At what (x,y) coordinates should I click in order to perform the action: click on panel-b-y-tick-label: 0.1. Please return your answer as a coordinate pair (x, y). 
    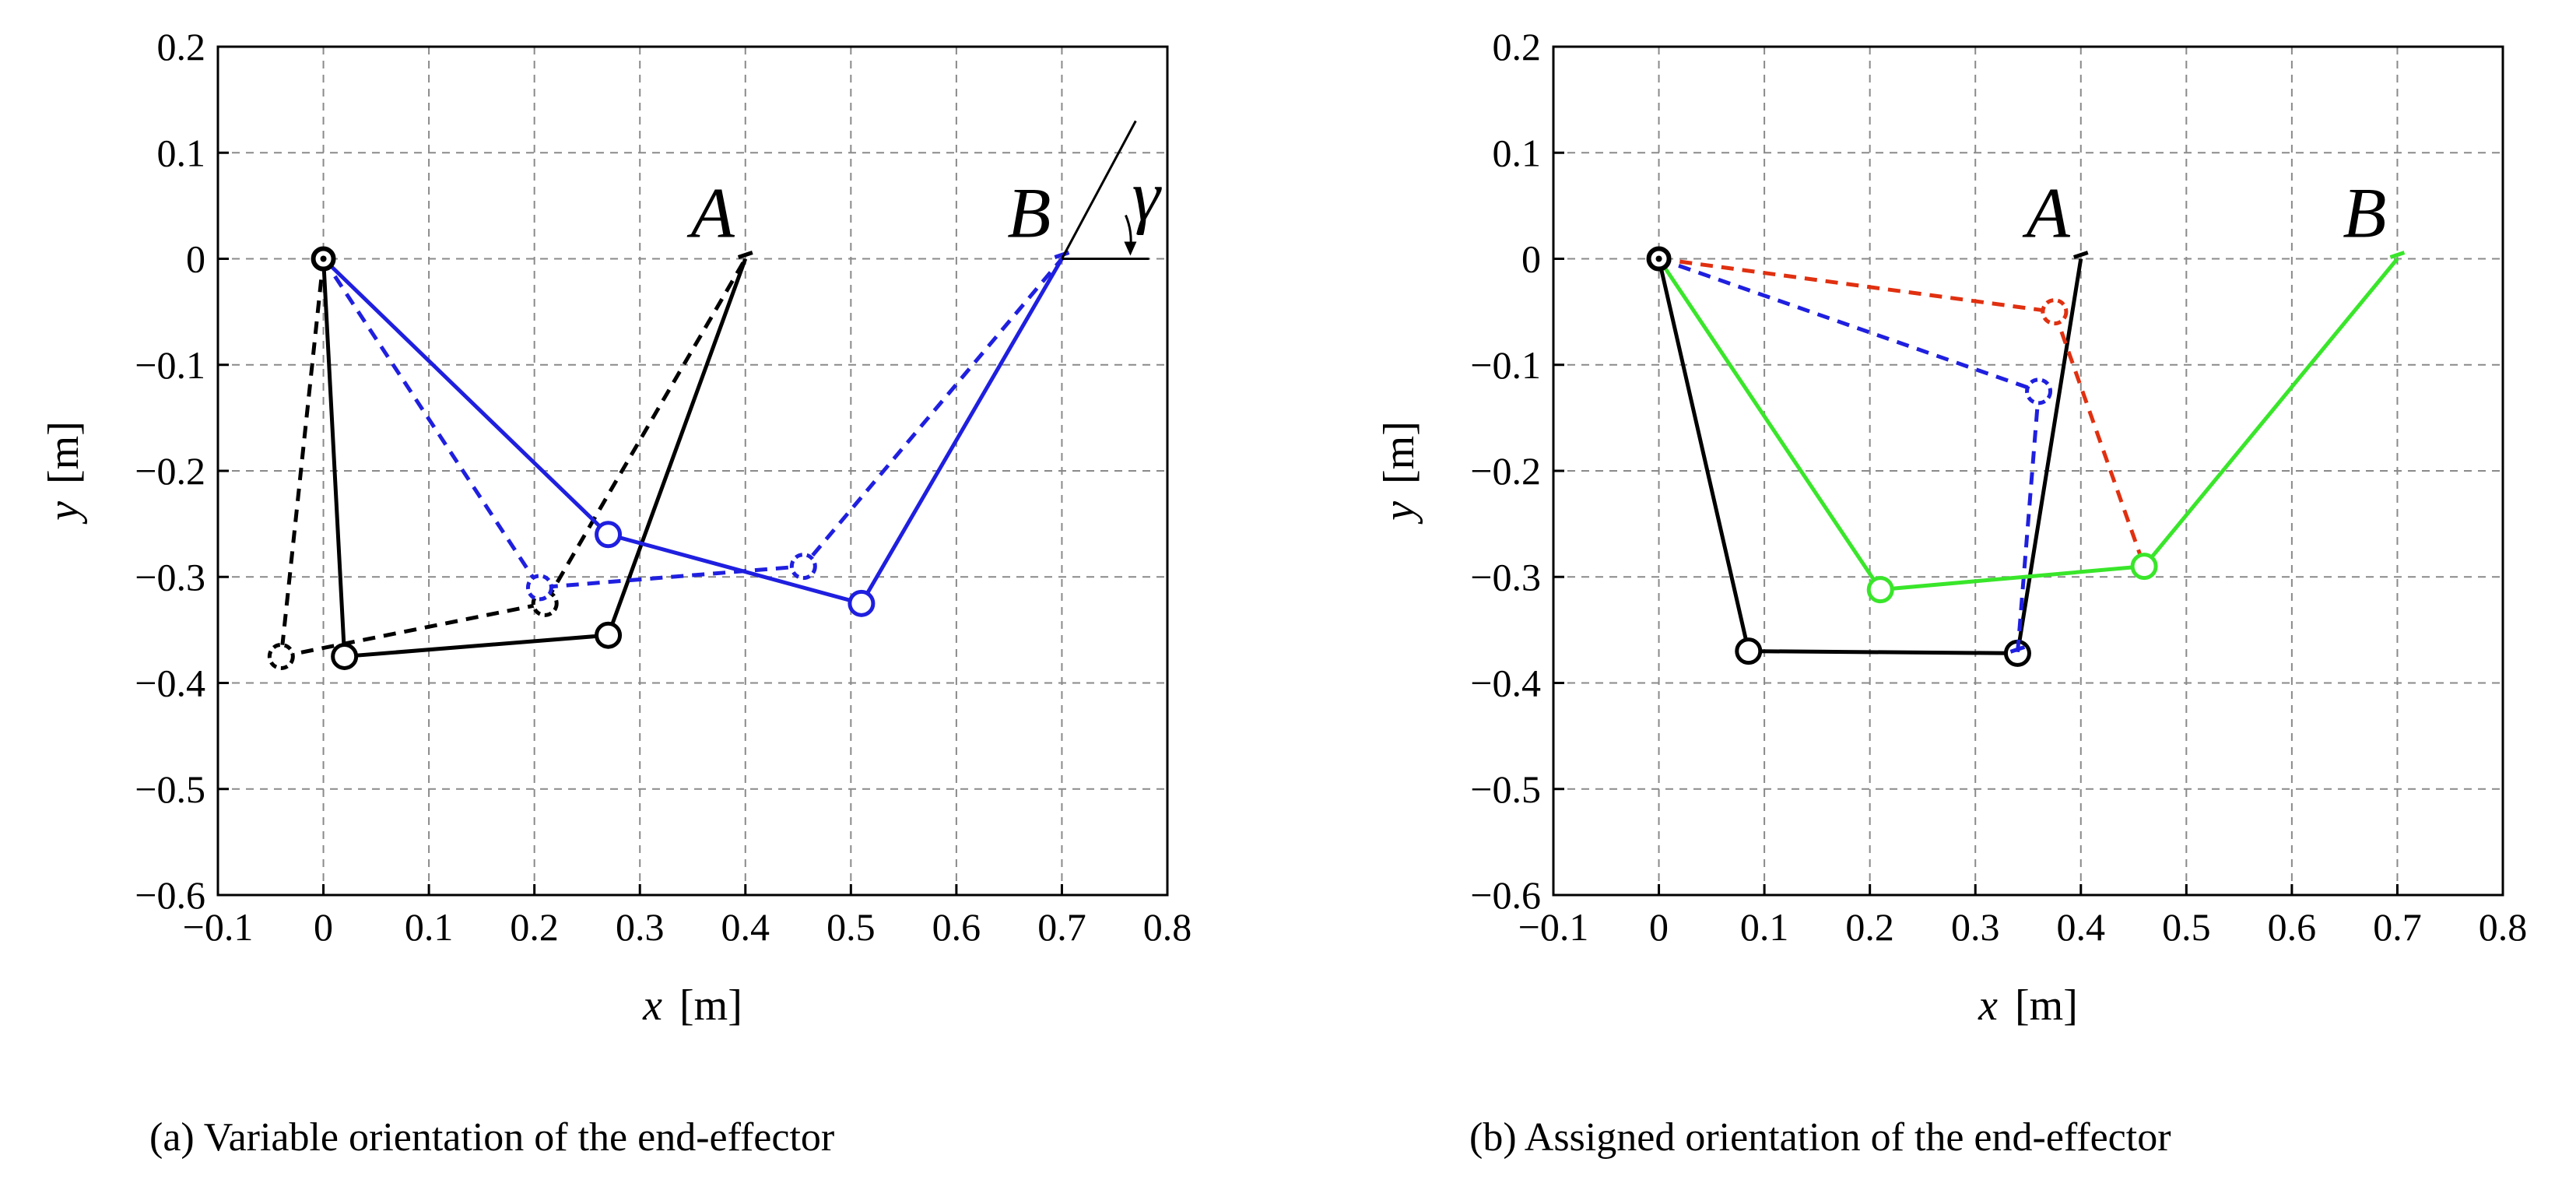
    Looking at the image, I should click on (1518, 152).